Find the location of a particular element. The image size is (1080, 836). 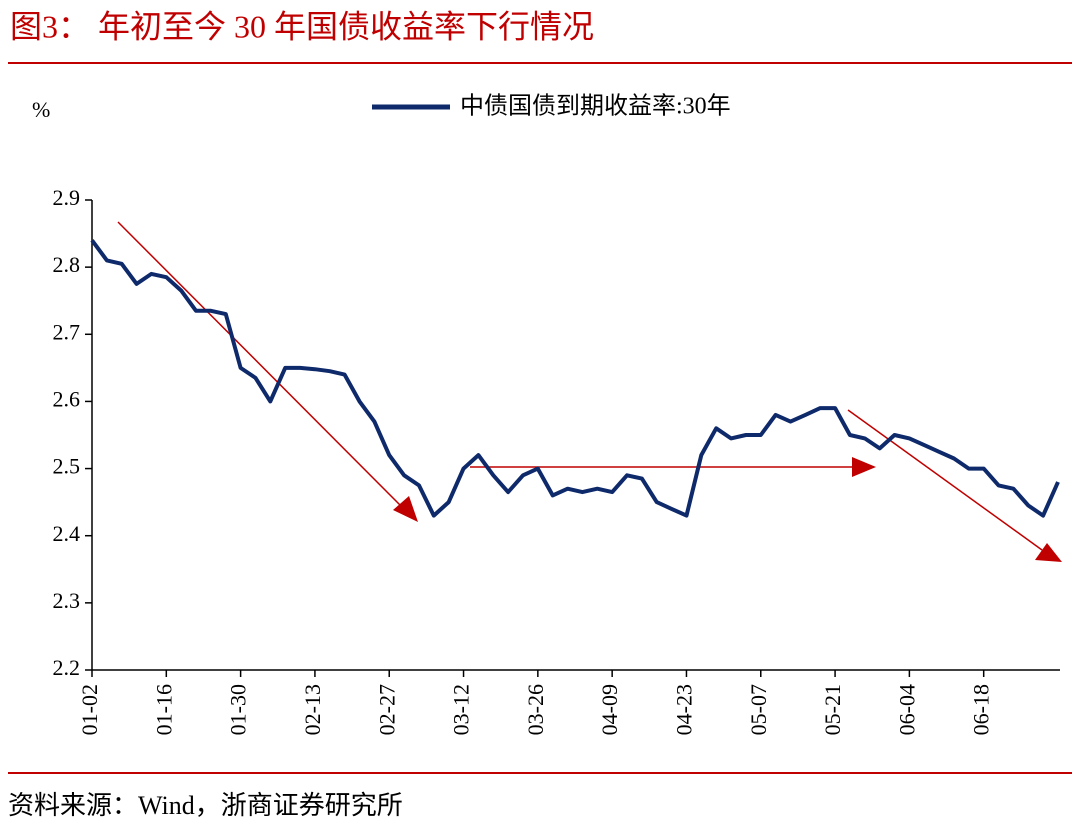

source-note: 资料来源：Wind，浙商证券研究所 is located at coordinates (205, 805).